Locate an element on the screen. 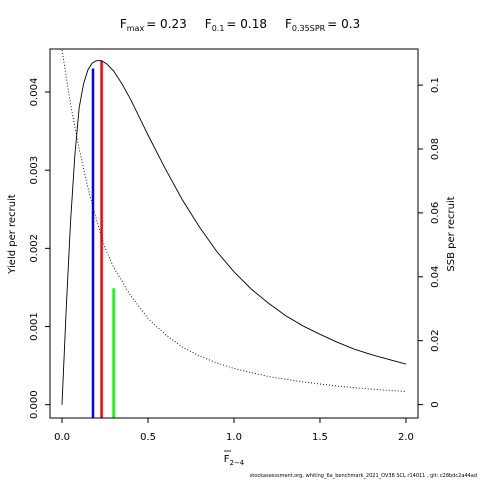  y-right-tick-label: 0 is located at coordinates (435, 404).